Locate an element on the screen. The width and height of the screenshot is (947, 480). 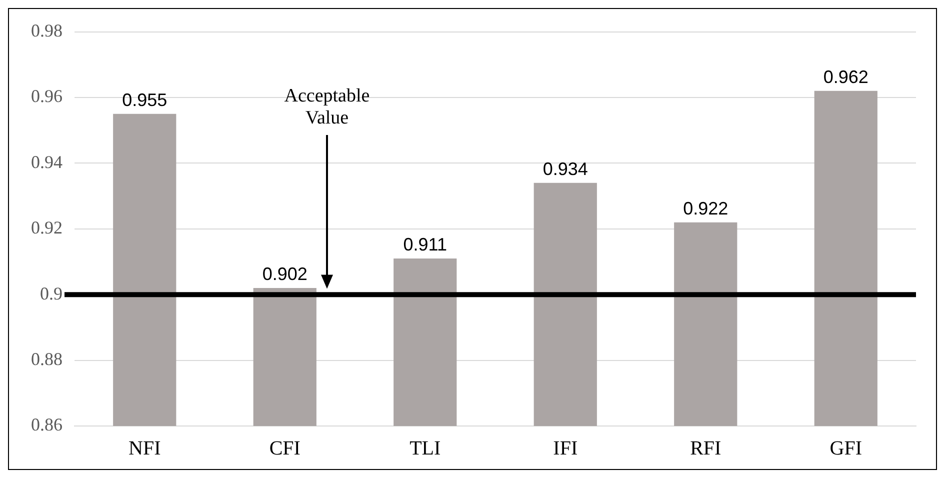
data-label: 0.934 is located at coordinates (565, 168).